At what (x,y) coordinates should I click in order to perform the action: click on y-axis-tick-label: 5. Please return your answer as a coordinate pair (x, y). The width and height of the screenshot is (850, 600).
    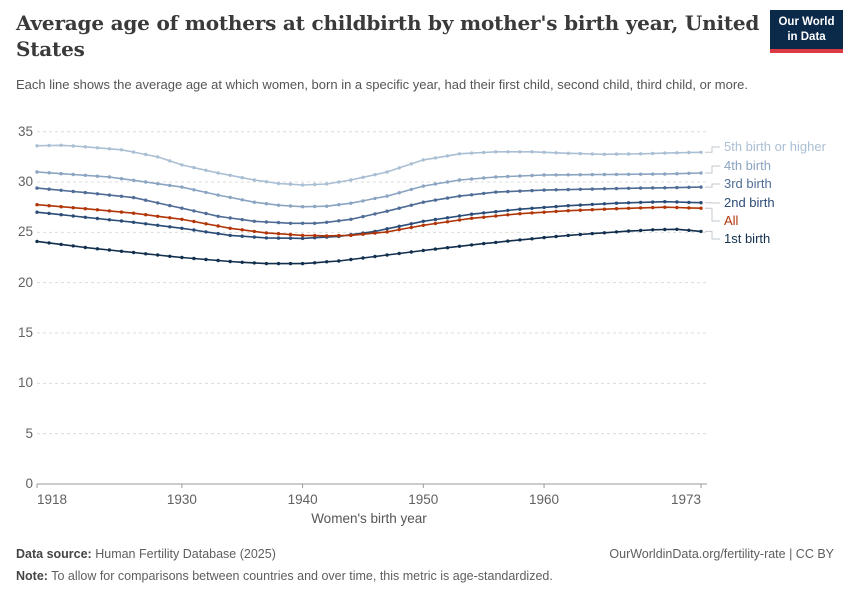
    Looking at the image, I should click on (29, 433).